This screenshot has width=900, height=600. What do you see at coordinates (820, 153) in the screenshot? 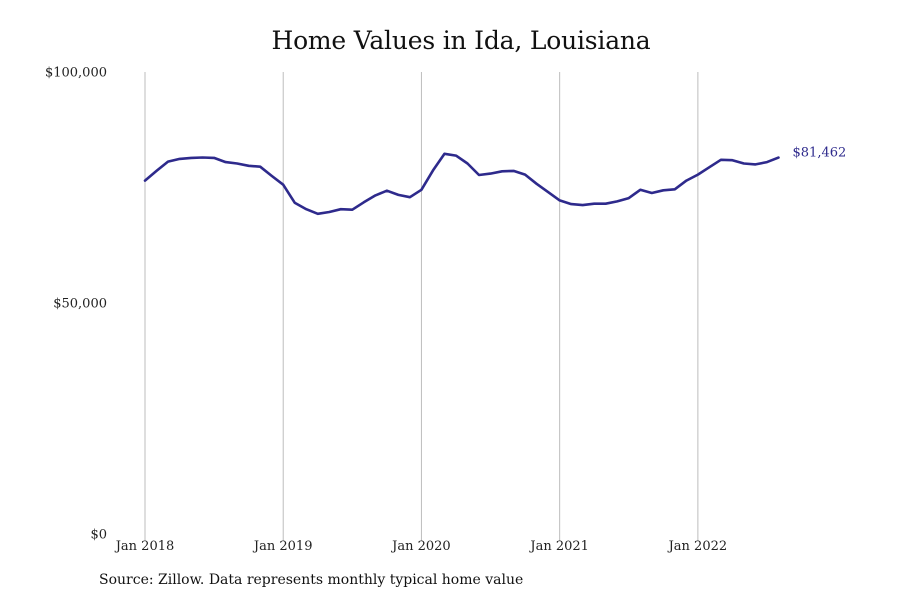
I see `end-value-label: $81,462` at bounding box center [820, 153].